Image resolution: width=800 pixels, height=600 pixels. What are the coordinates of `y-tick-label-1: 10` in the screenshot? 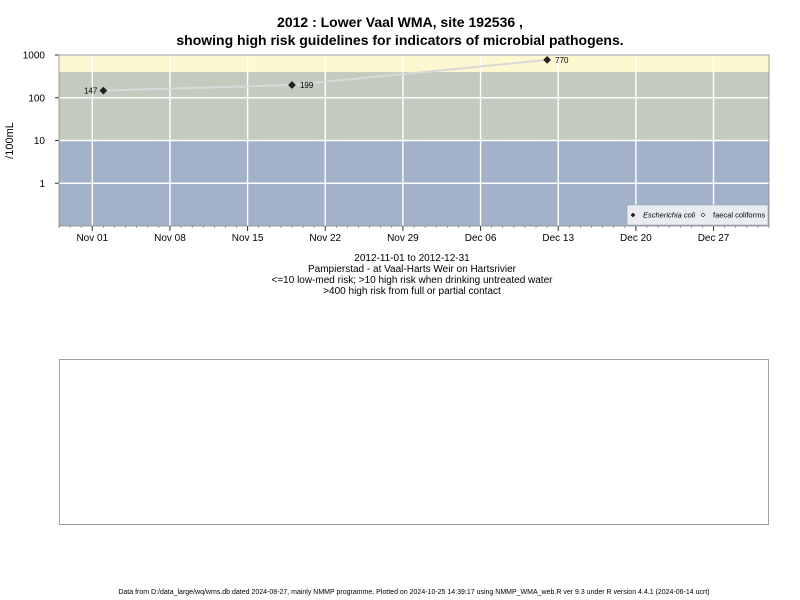 It's located at (40, 141).